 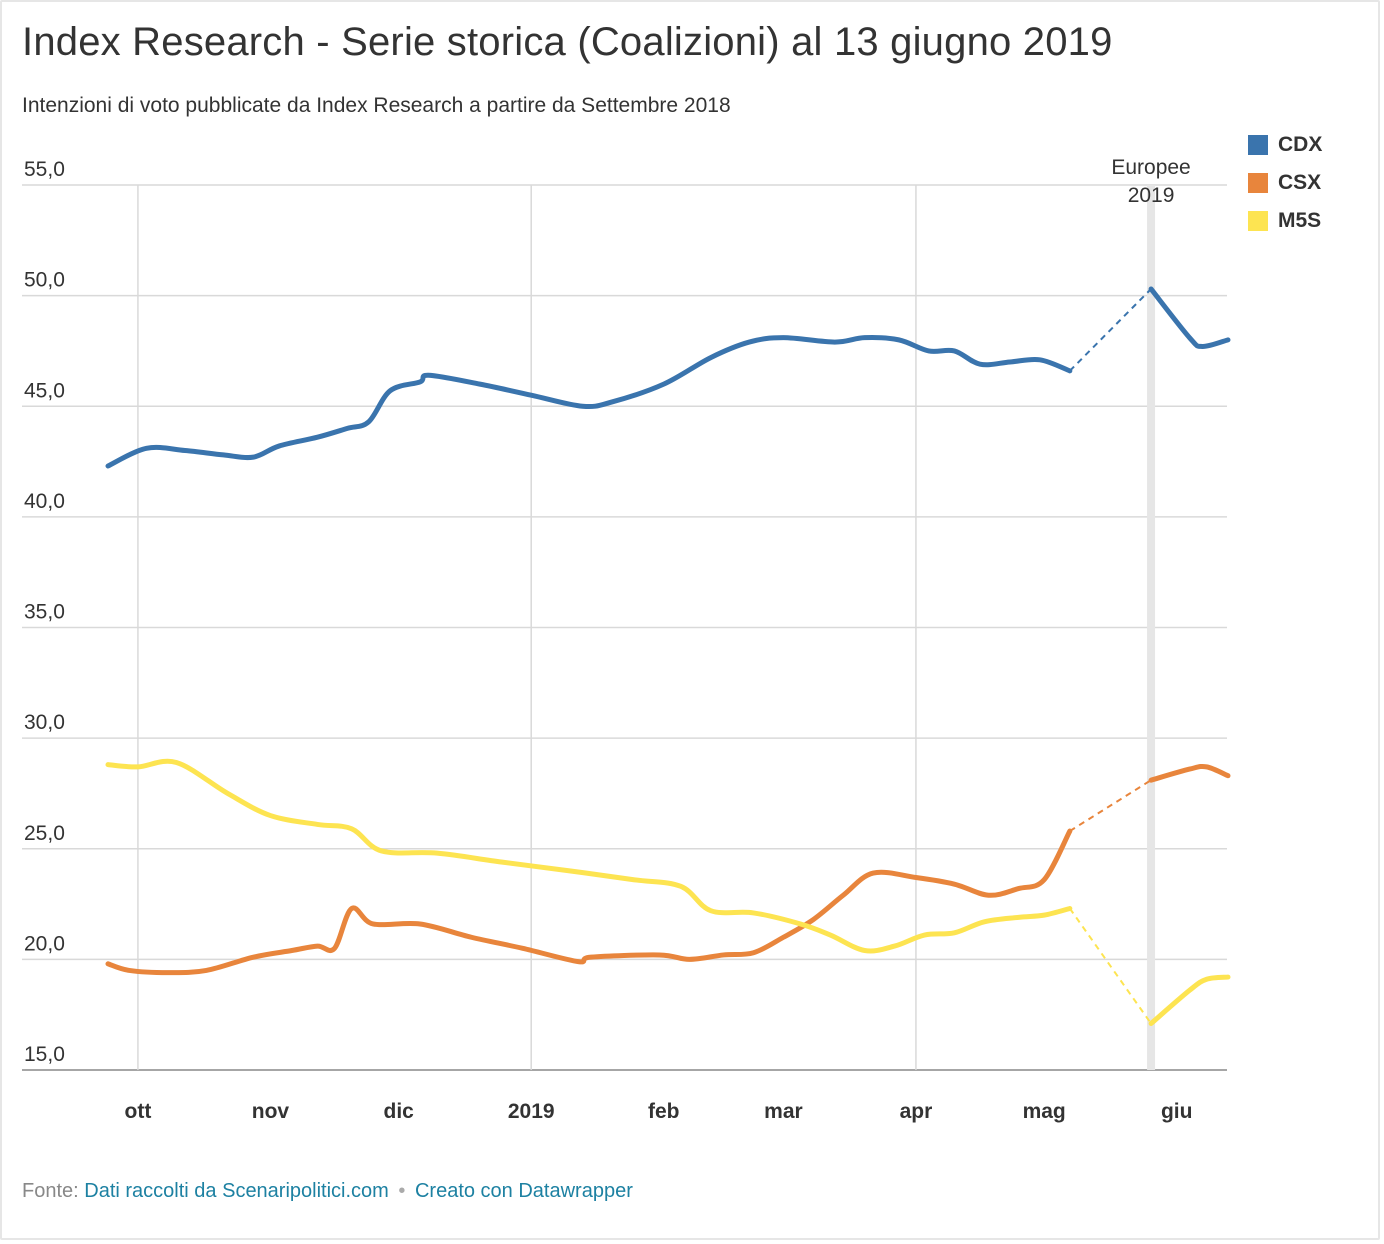 I want to click on y-tick-label: 35,0, so click(x=44, y=612).